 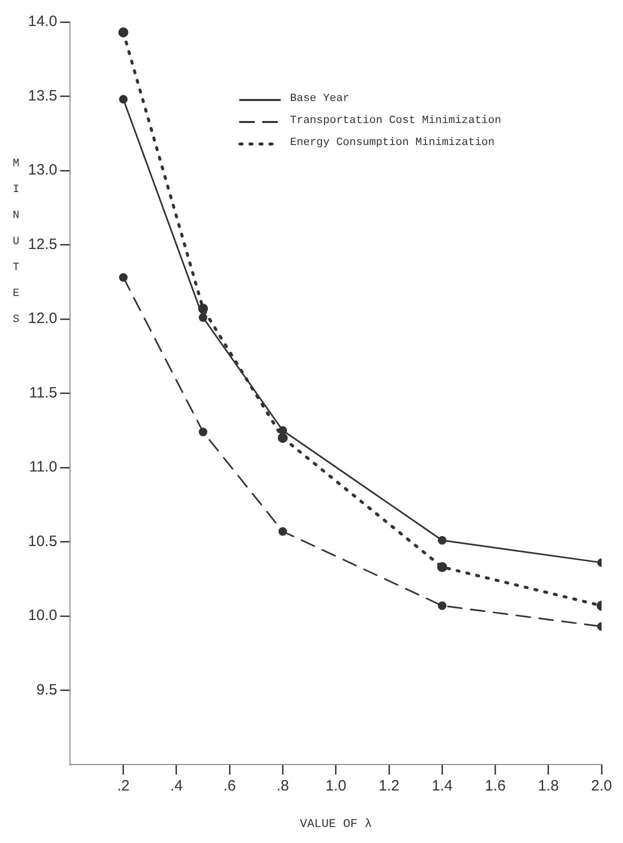 What do you see at coordinates (43, 95) in the screenshot?
I see `y-tick-label: 13.5` at bounding box center [43, 95].